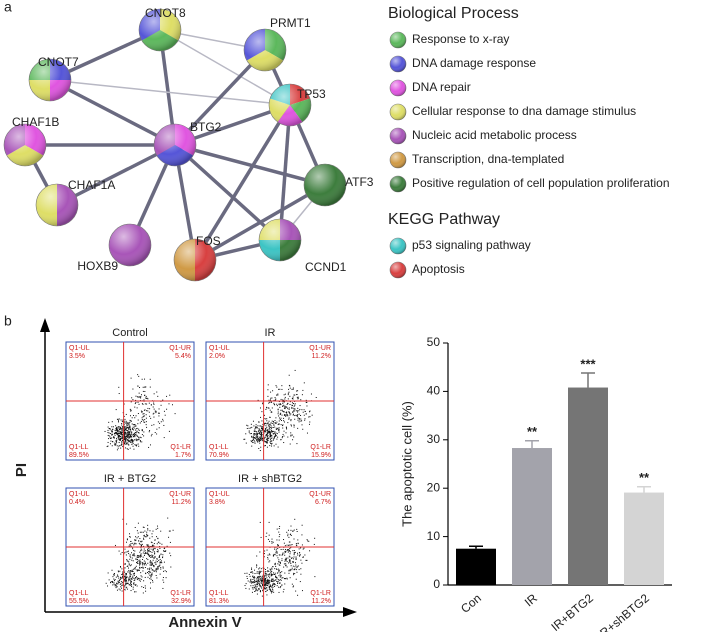  Describe the element at coordinates (180, 447) in the screenshot. I see `quadrant-name: Q1-LR` at that location.